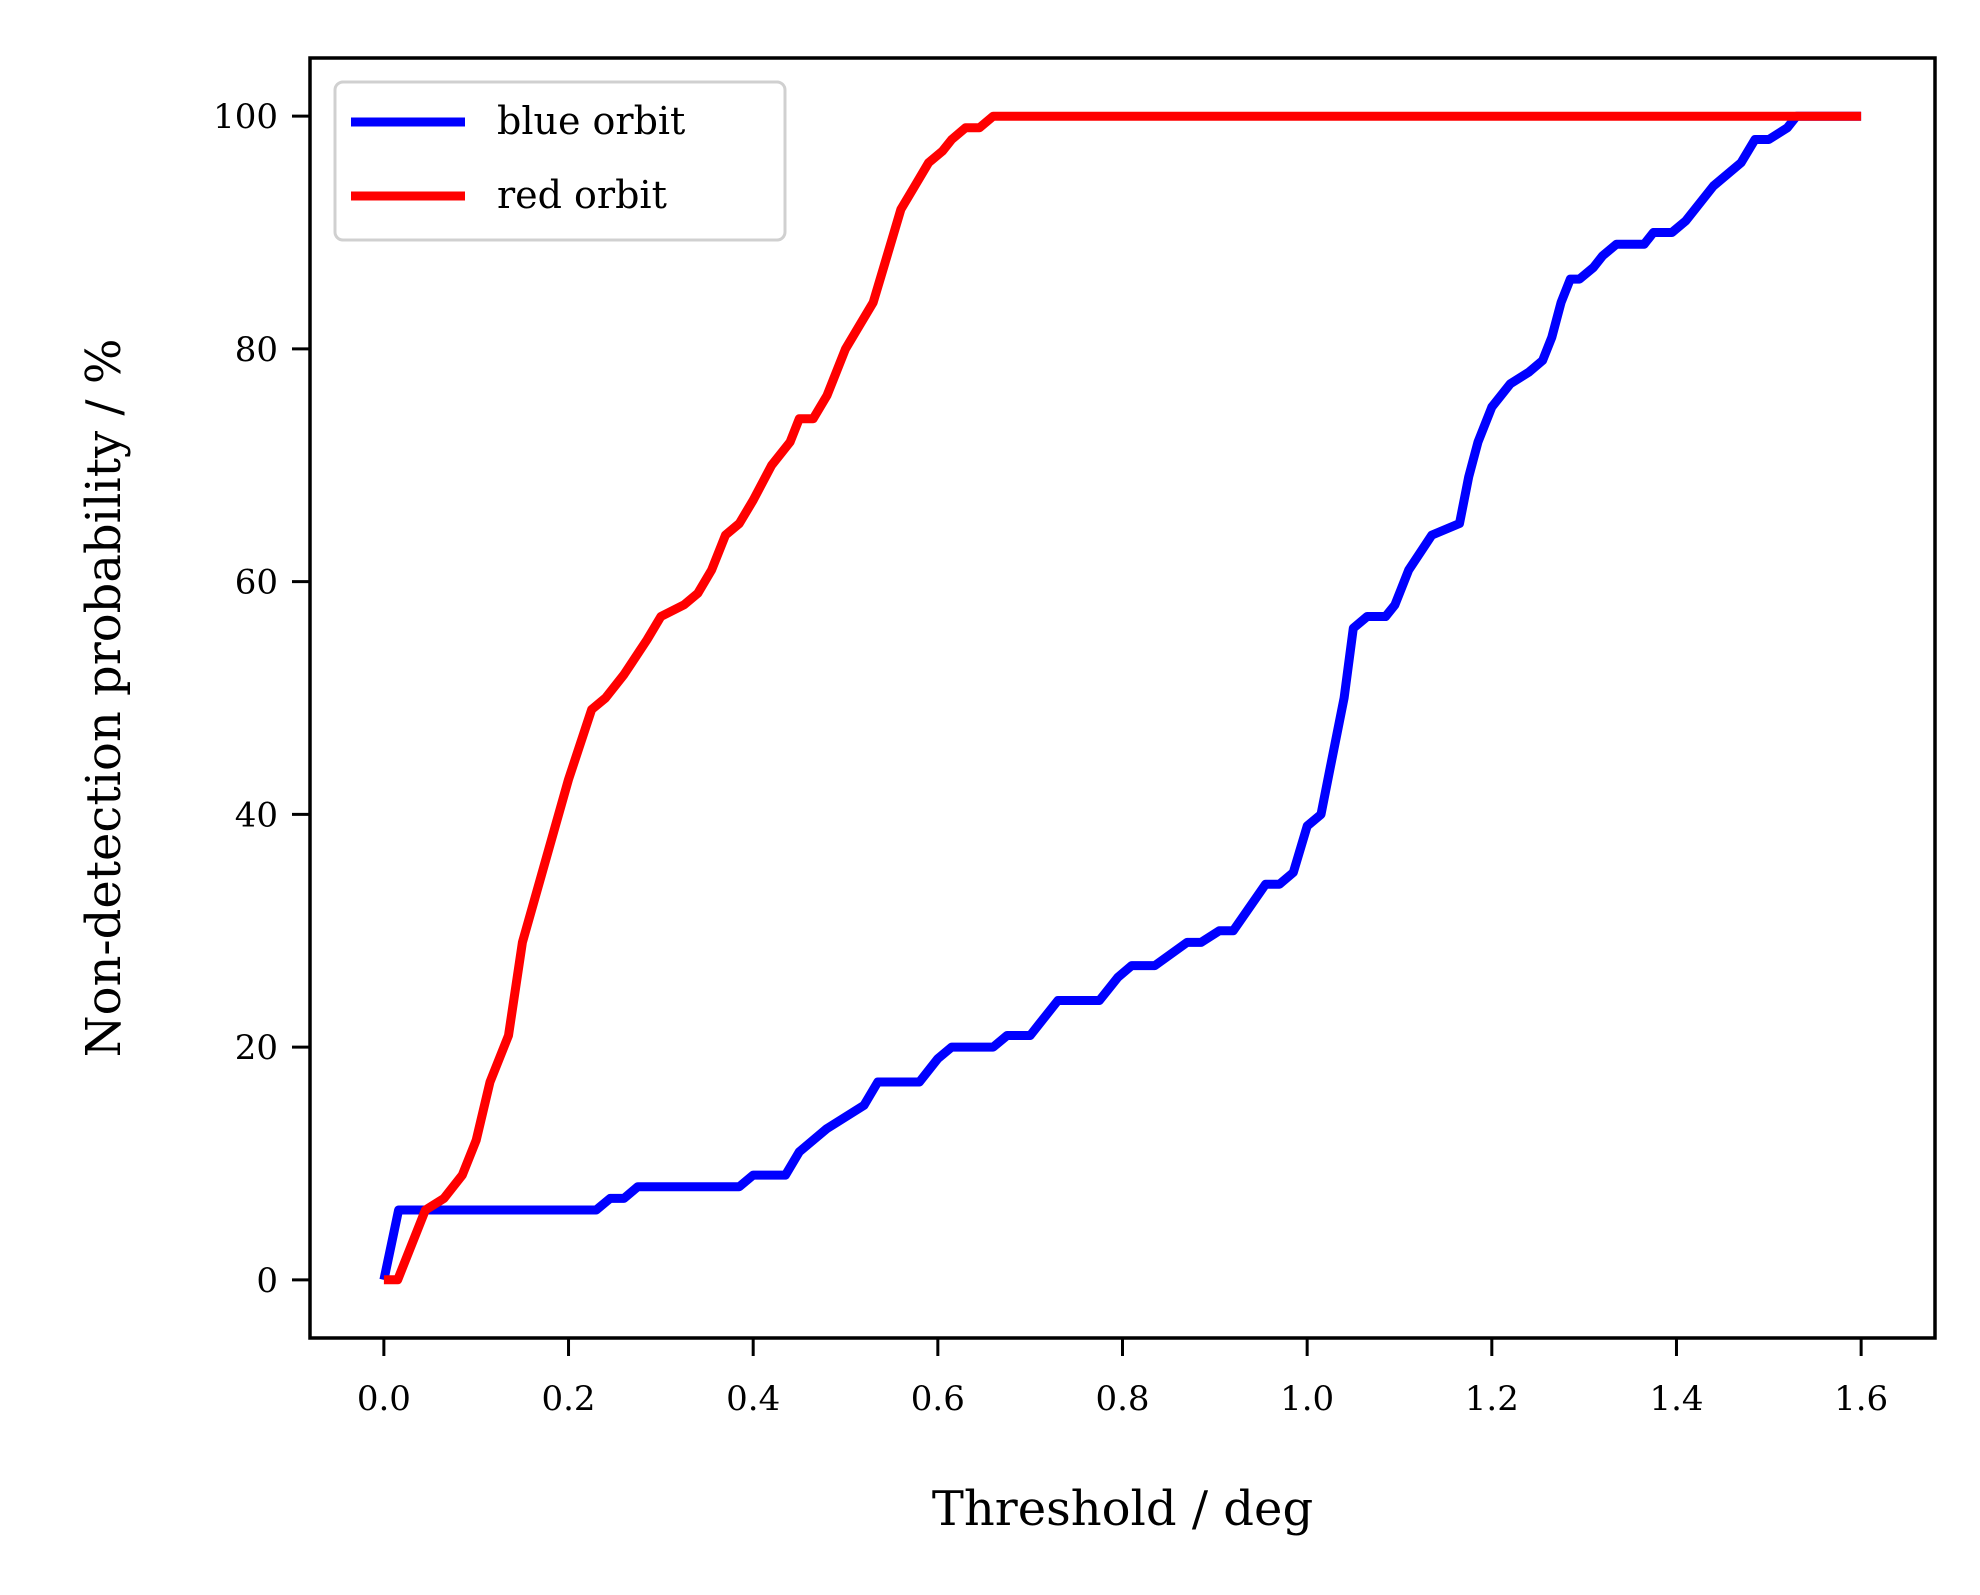 This screenshot has height=1595, width=1980. Describe the element at coordinates (256, 815) in the screenshot. I see `y-tick-label: 40` at that location.